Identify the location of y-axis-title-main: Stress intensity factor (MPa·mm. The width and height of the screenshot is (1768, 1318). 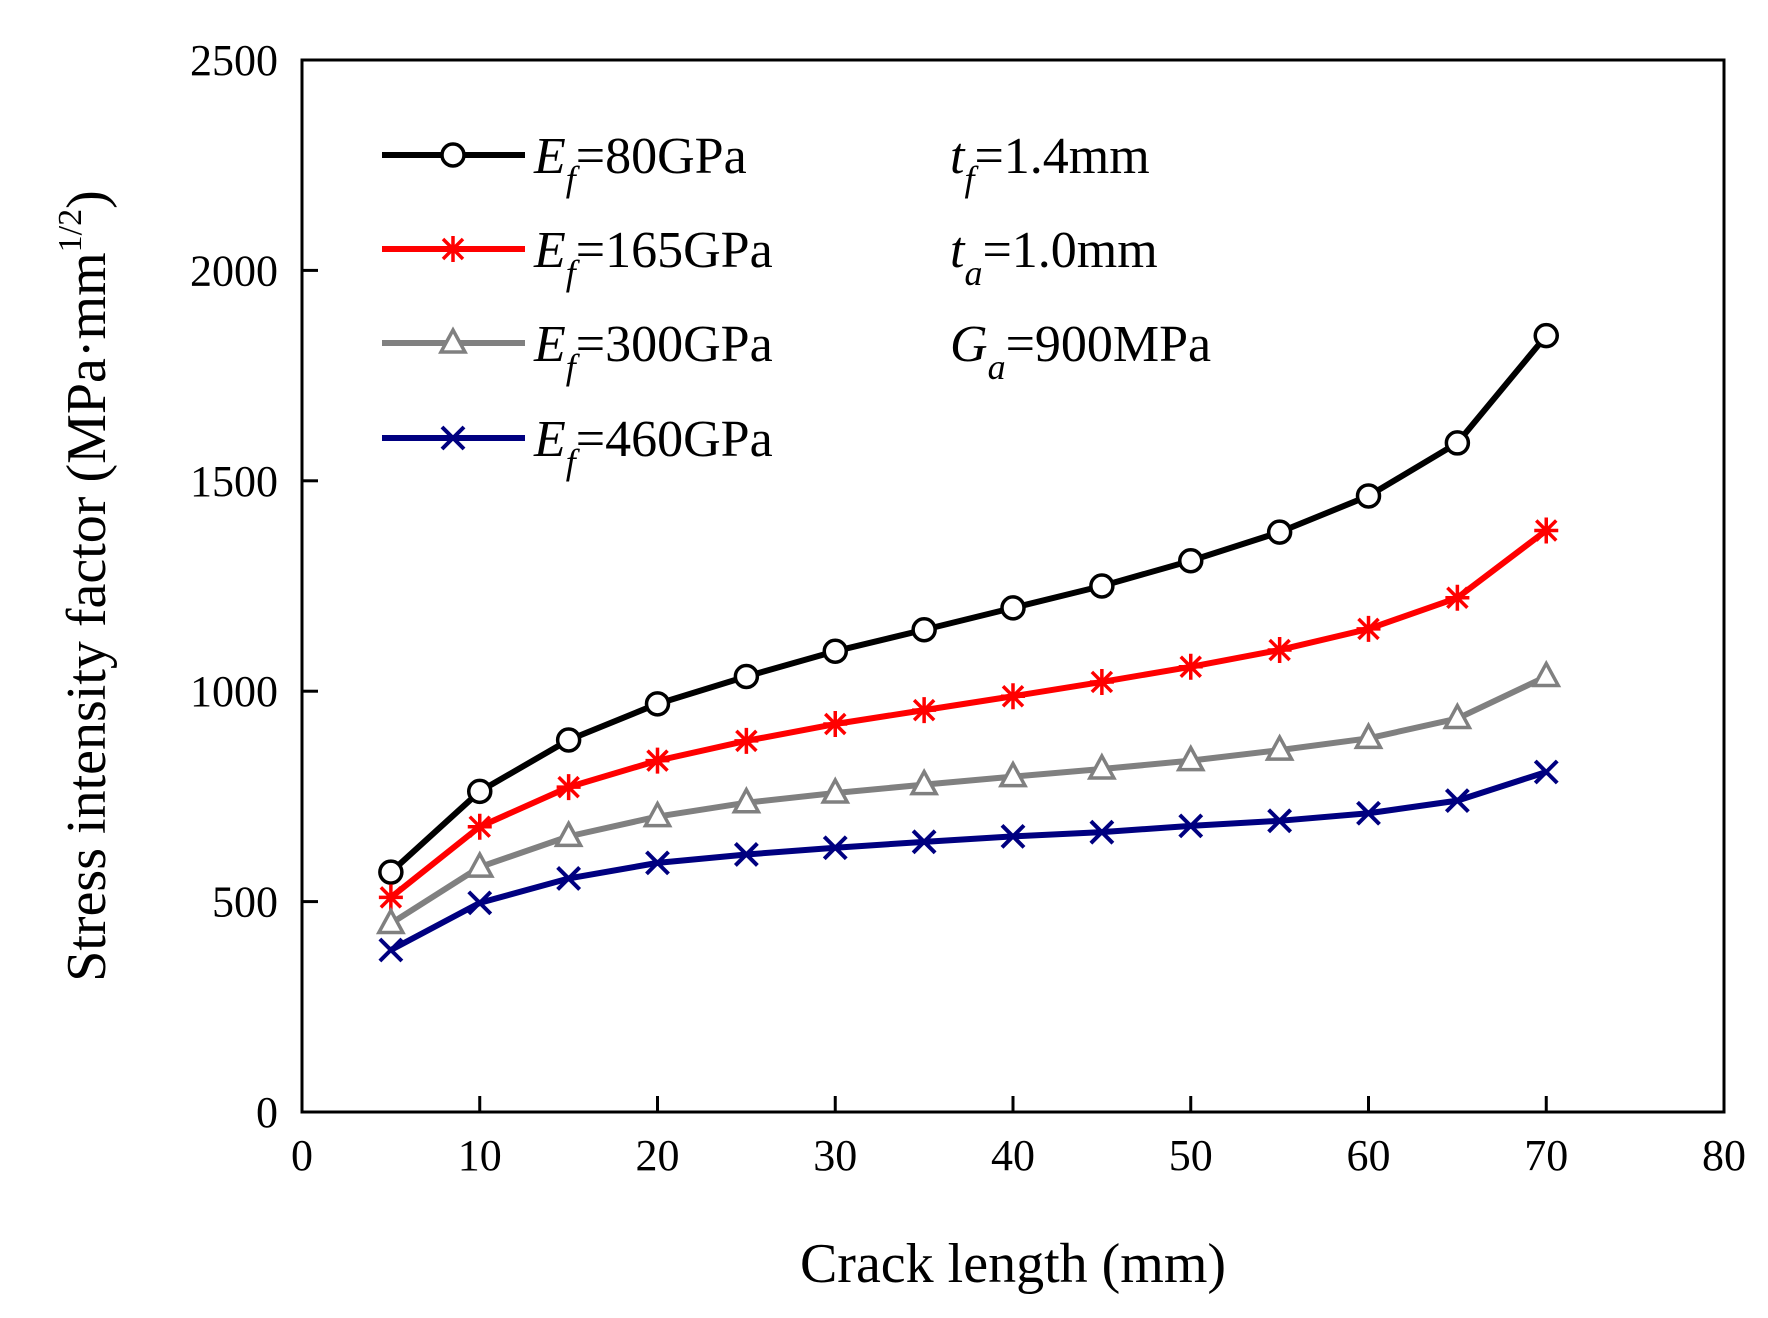
(87, 616).